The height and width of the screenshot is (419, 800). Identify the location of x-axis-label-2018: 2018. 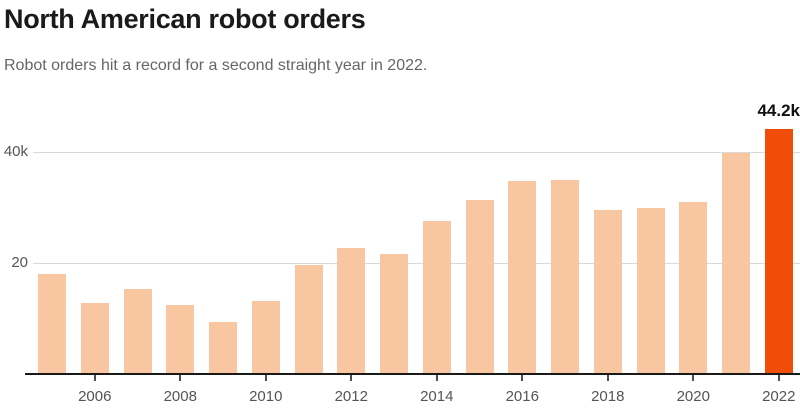
(608, 396).